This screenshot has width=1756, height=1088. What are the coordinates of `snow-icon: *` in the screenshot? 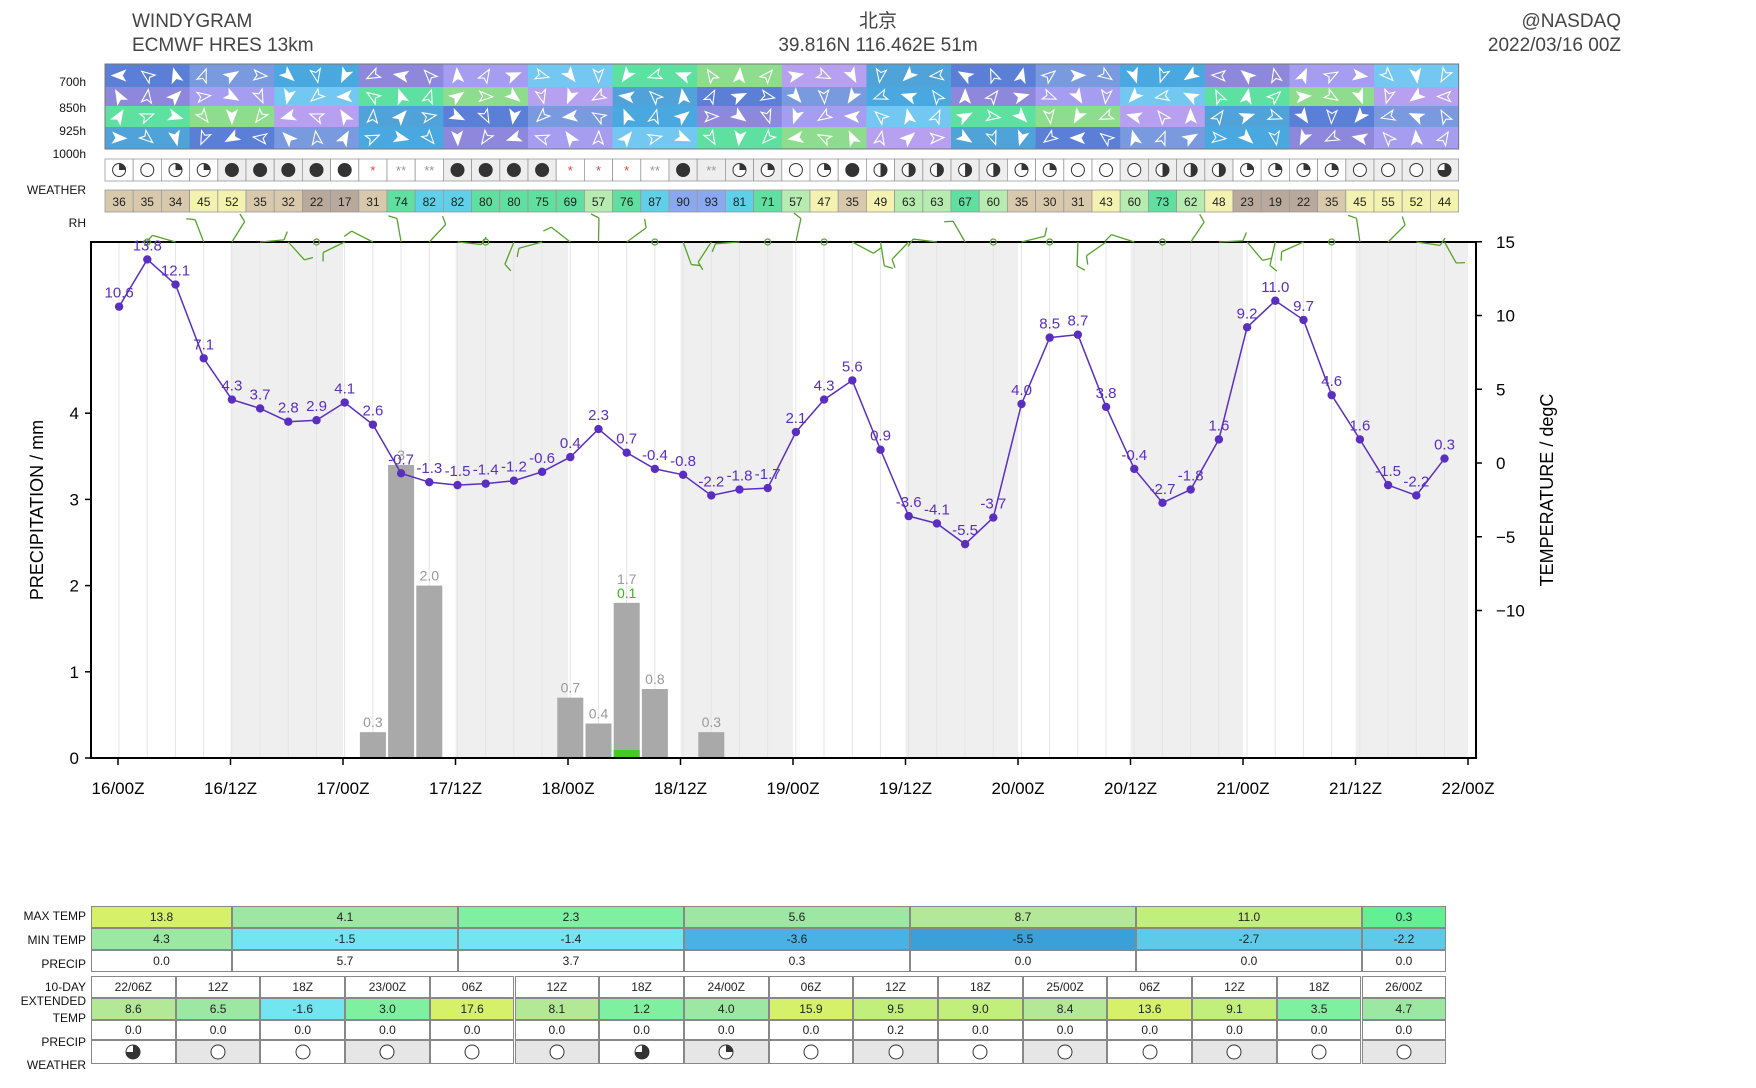 It's located at (372, 170).